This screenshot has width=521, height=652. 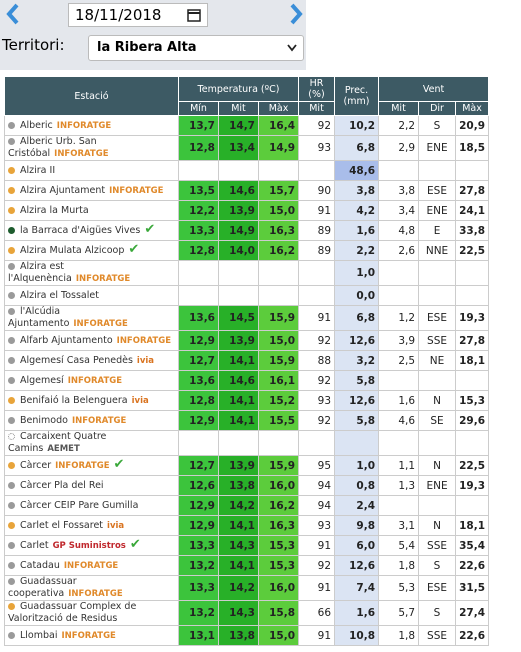 What do you see at coordinates (472, 485) in the screenshot?
I see `data-cell: 19,3` at bounding box center [472, 485].